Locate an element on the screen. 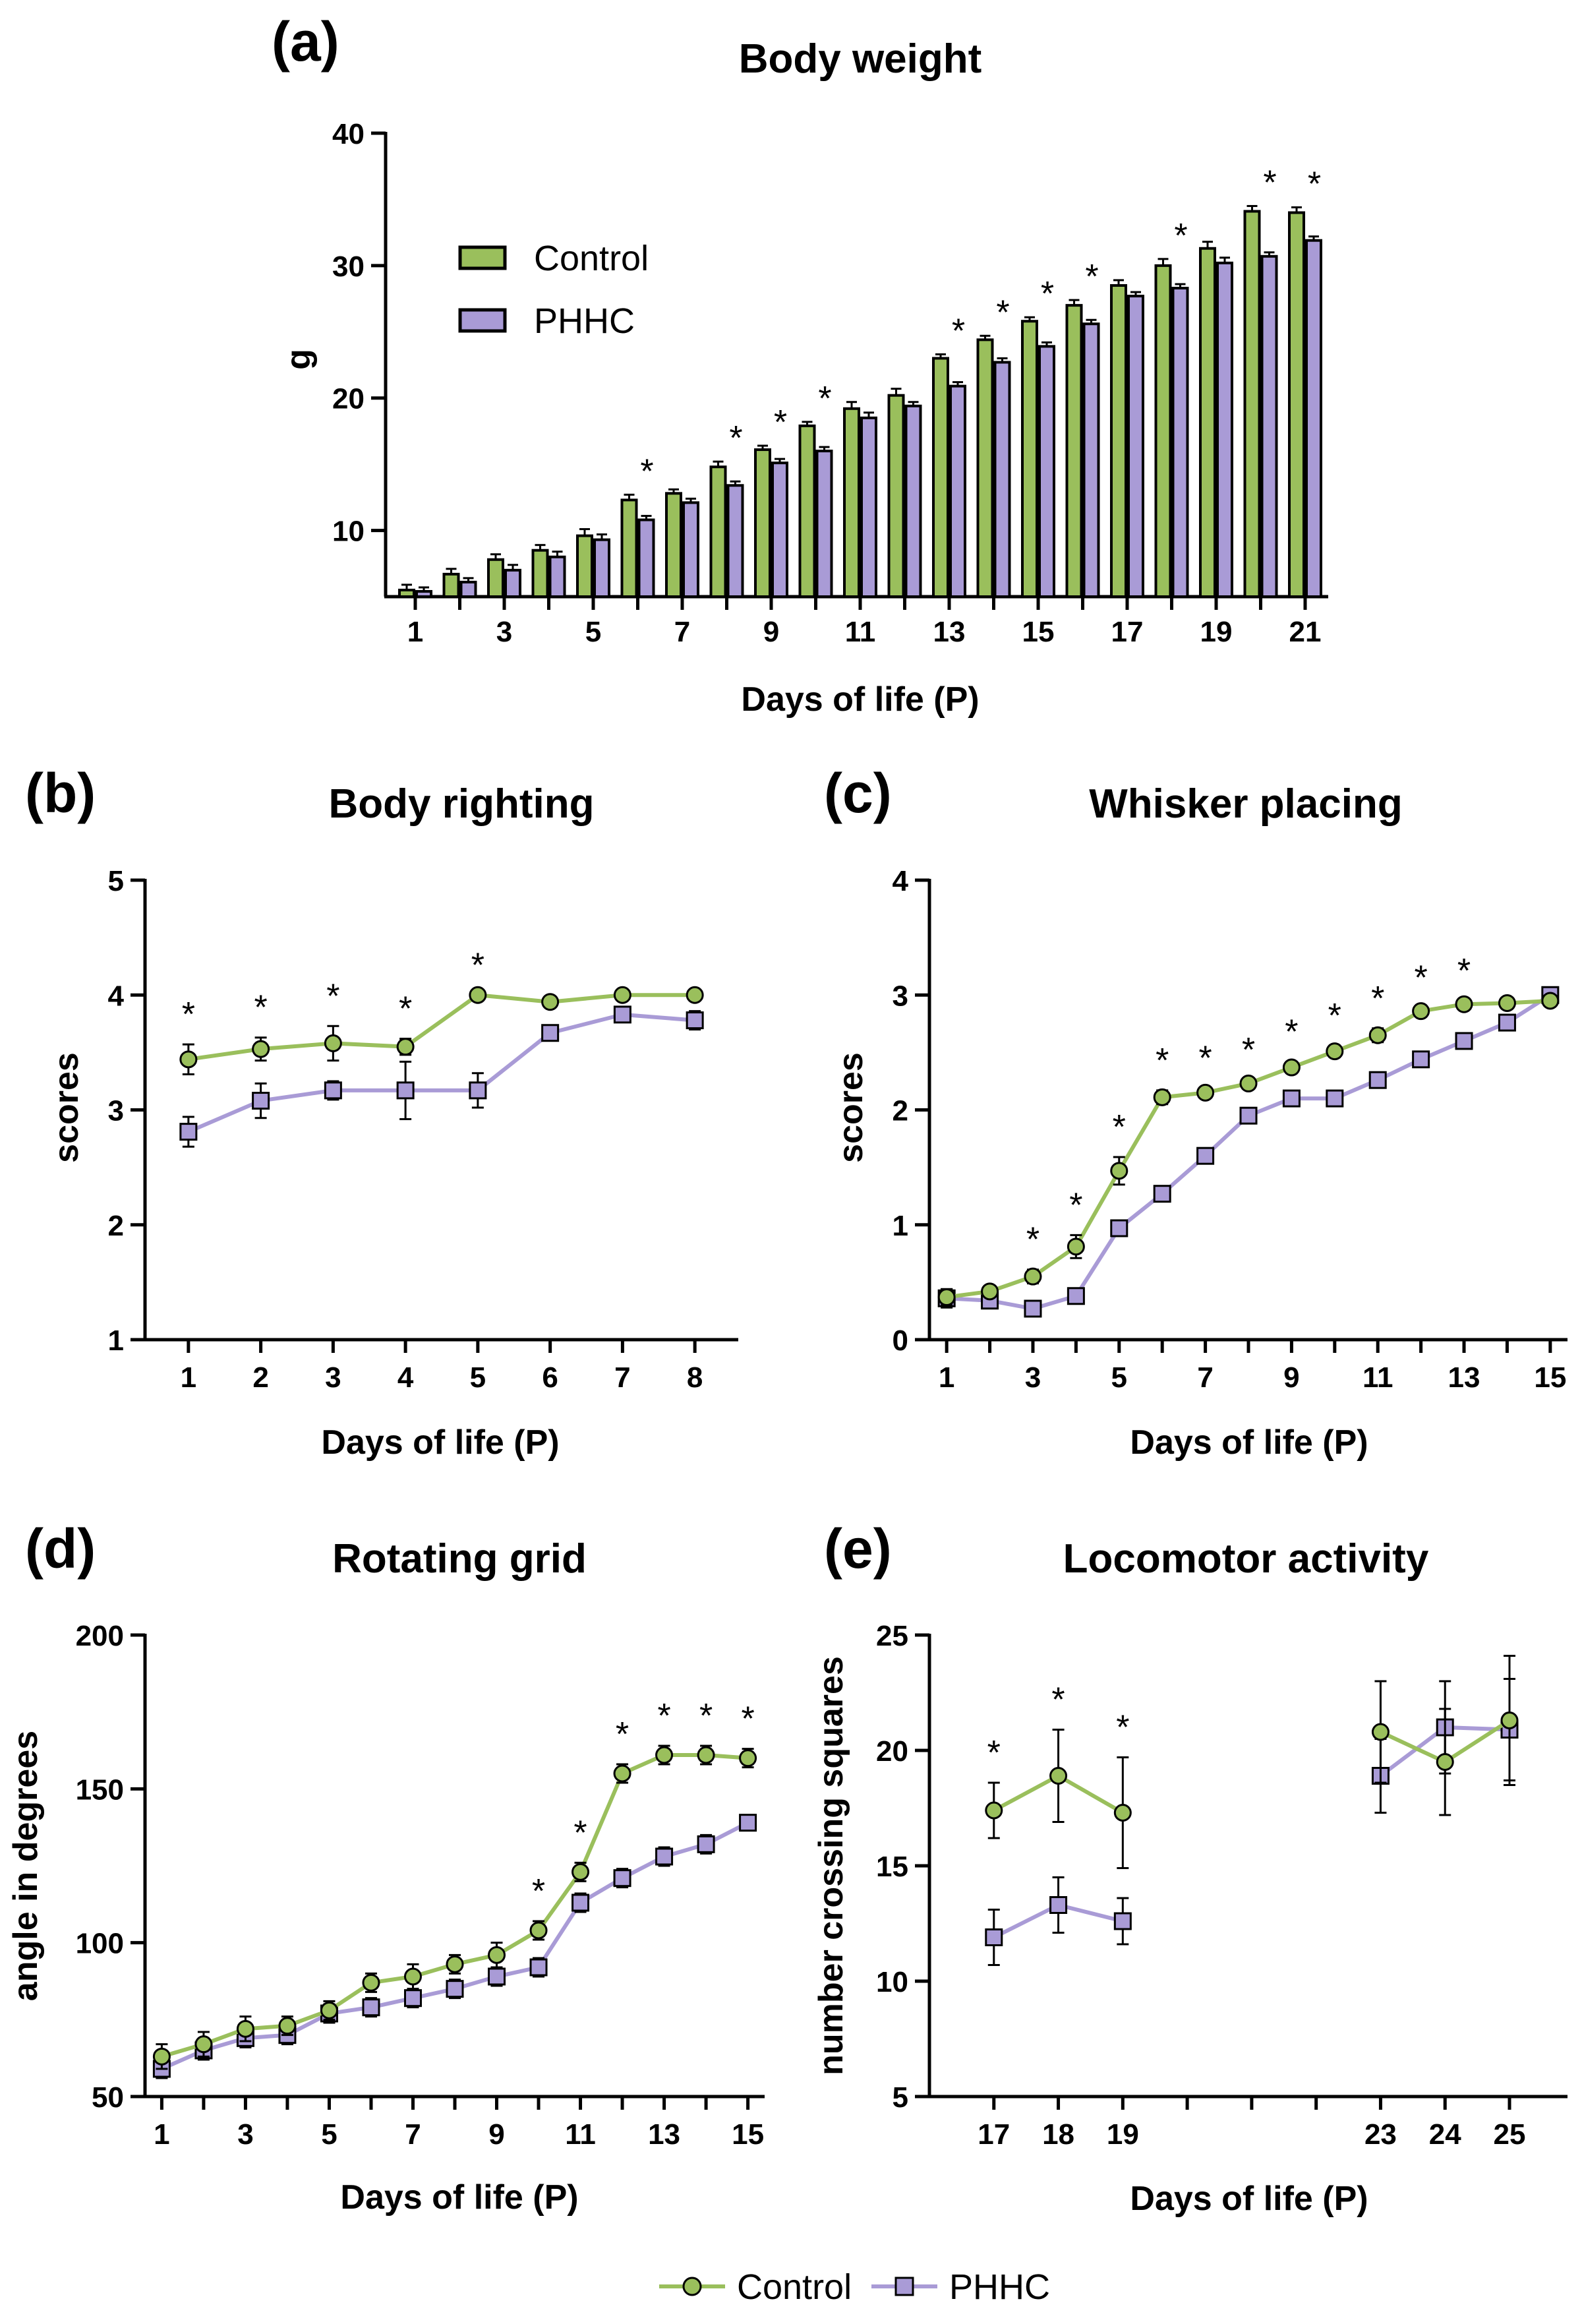 This screenshot has height=2324, width=1582. panel-c-title: Whisker placing is located at coordinates (1245, 804).